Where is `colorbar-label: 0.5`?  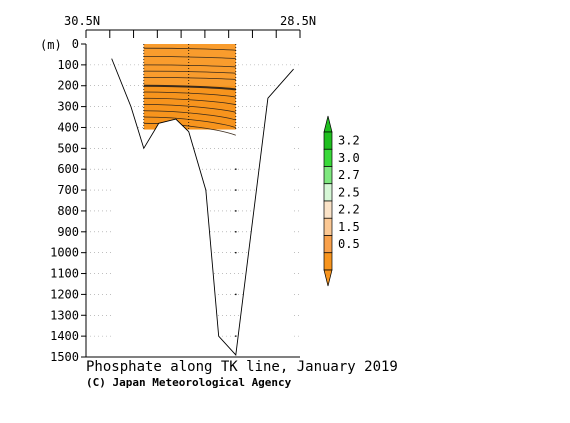
colorbar-label: 0.5 is located at coordinates (349, 244).